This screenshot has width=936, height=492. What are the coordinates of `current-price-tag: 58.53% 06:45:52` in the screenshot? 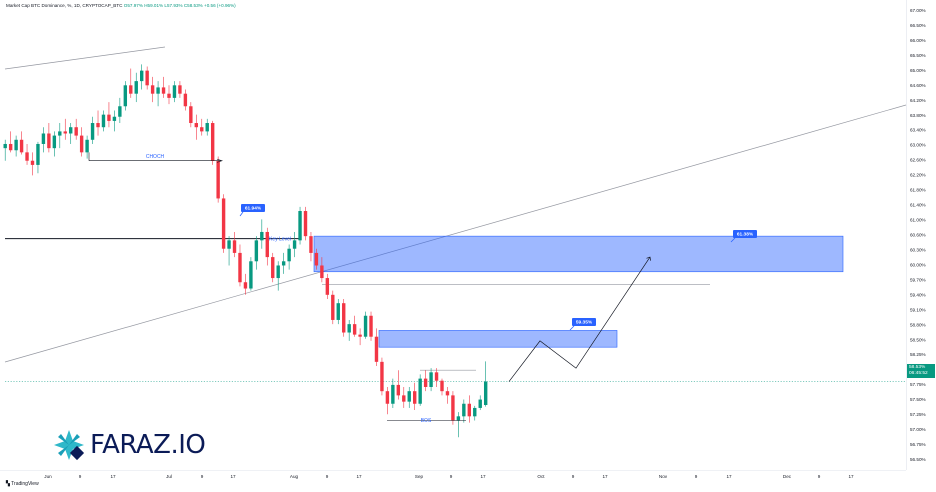 It's located at (921, 371).